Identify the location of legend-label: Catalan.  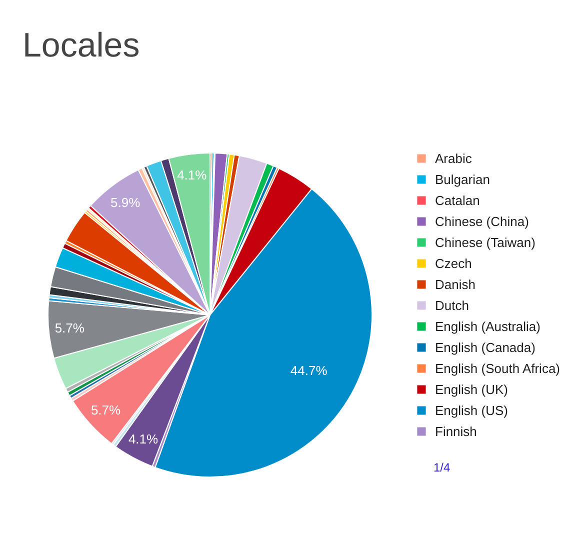
(457, 200).